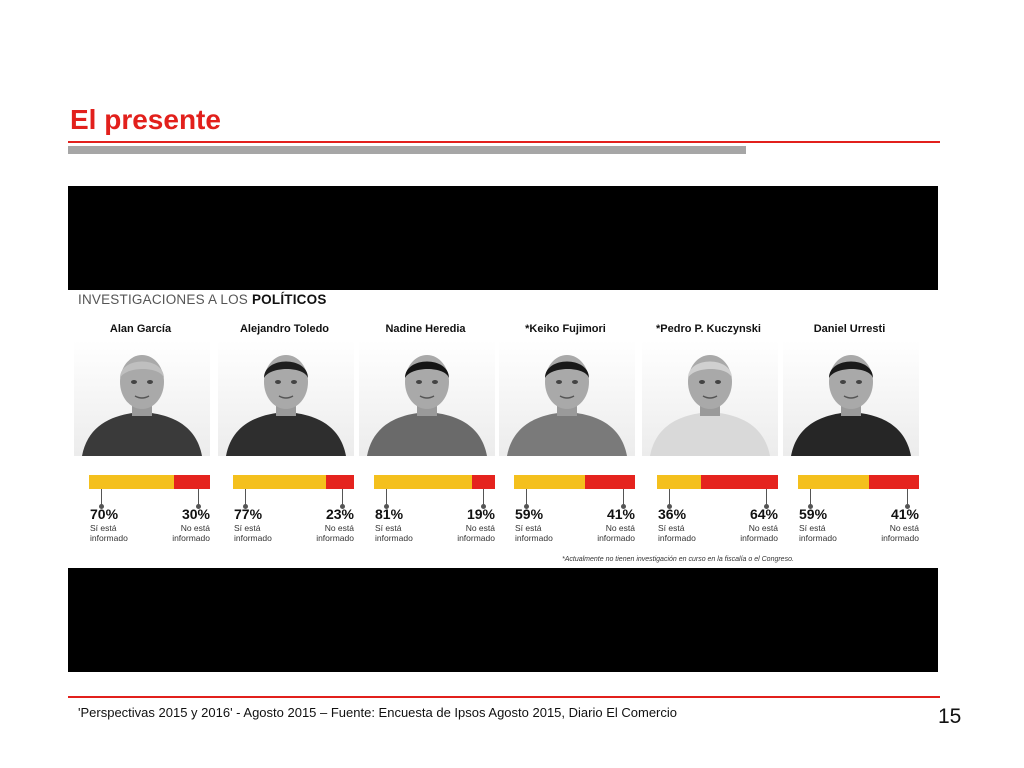  Describe the element at coordinates (849, 329) in the screenshot. I see `candidate-name: Daniel Urresti` at that location.